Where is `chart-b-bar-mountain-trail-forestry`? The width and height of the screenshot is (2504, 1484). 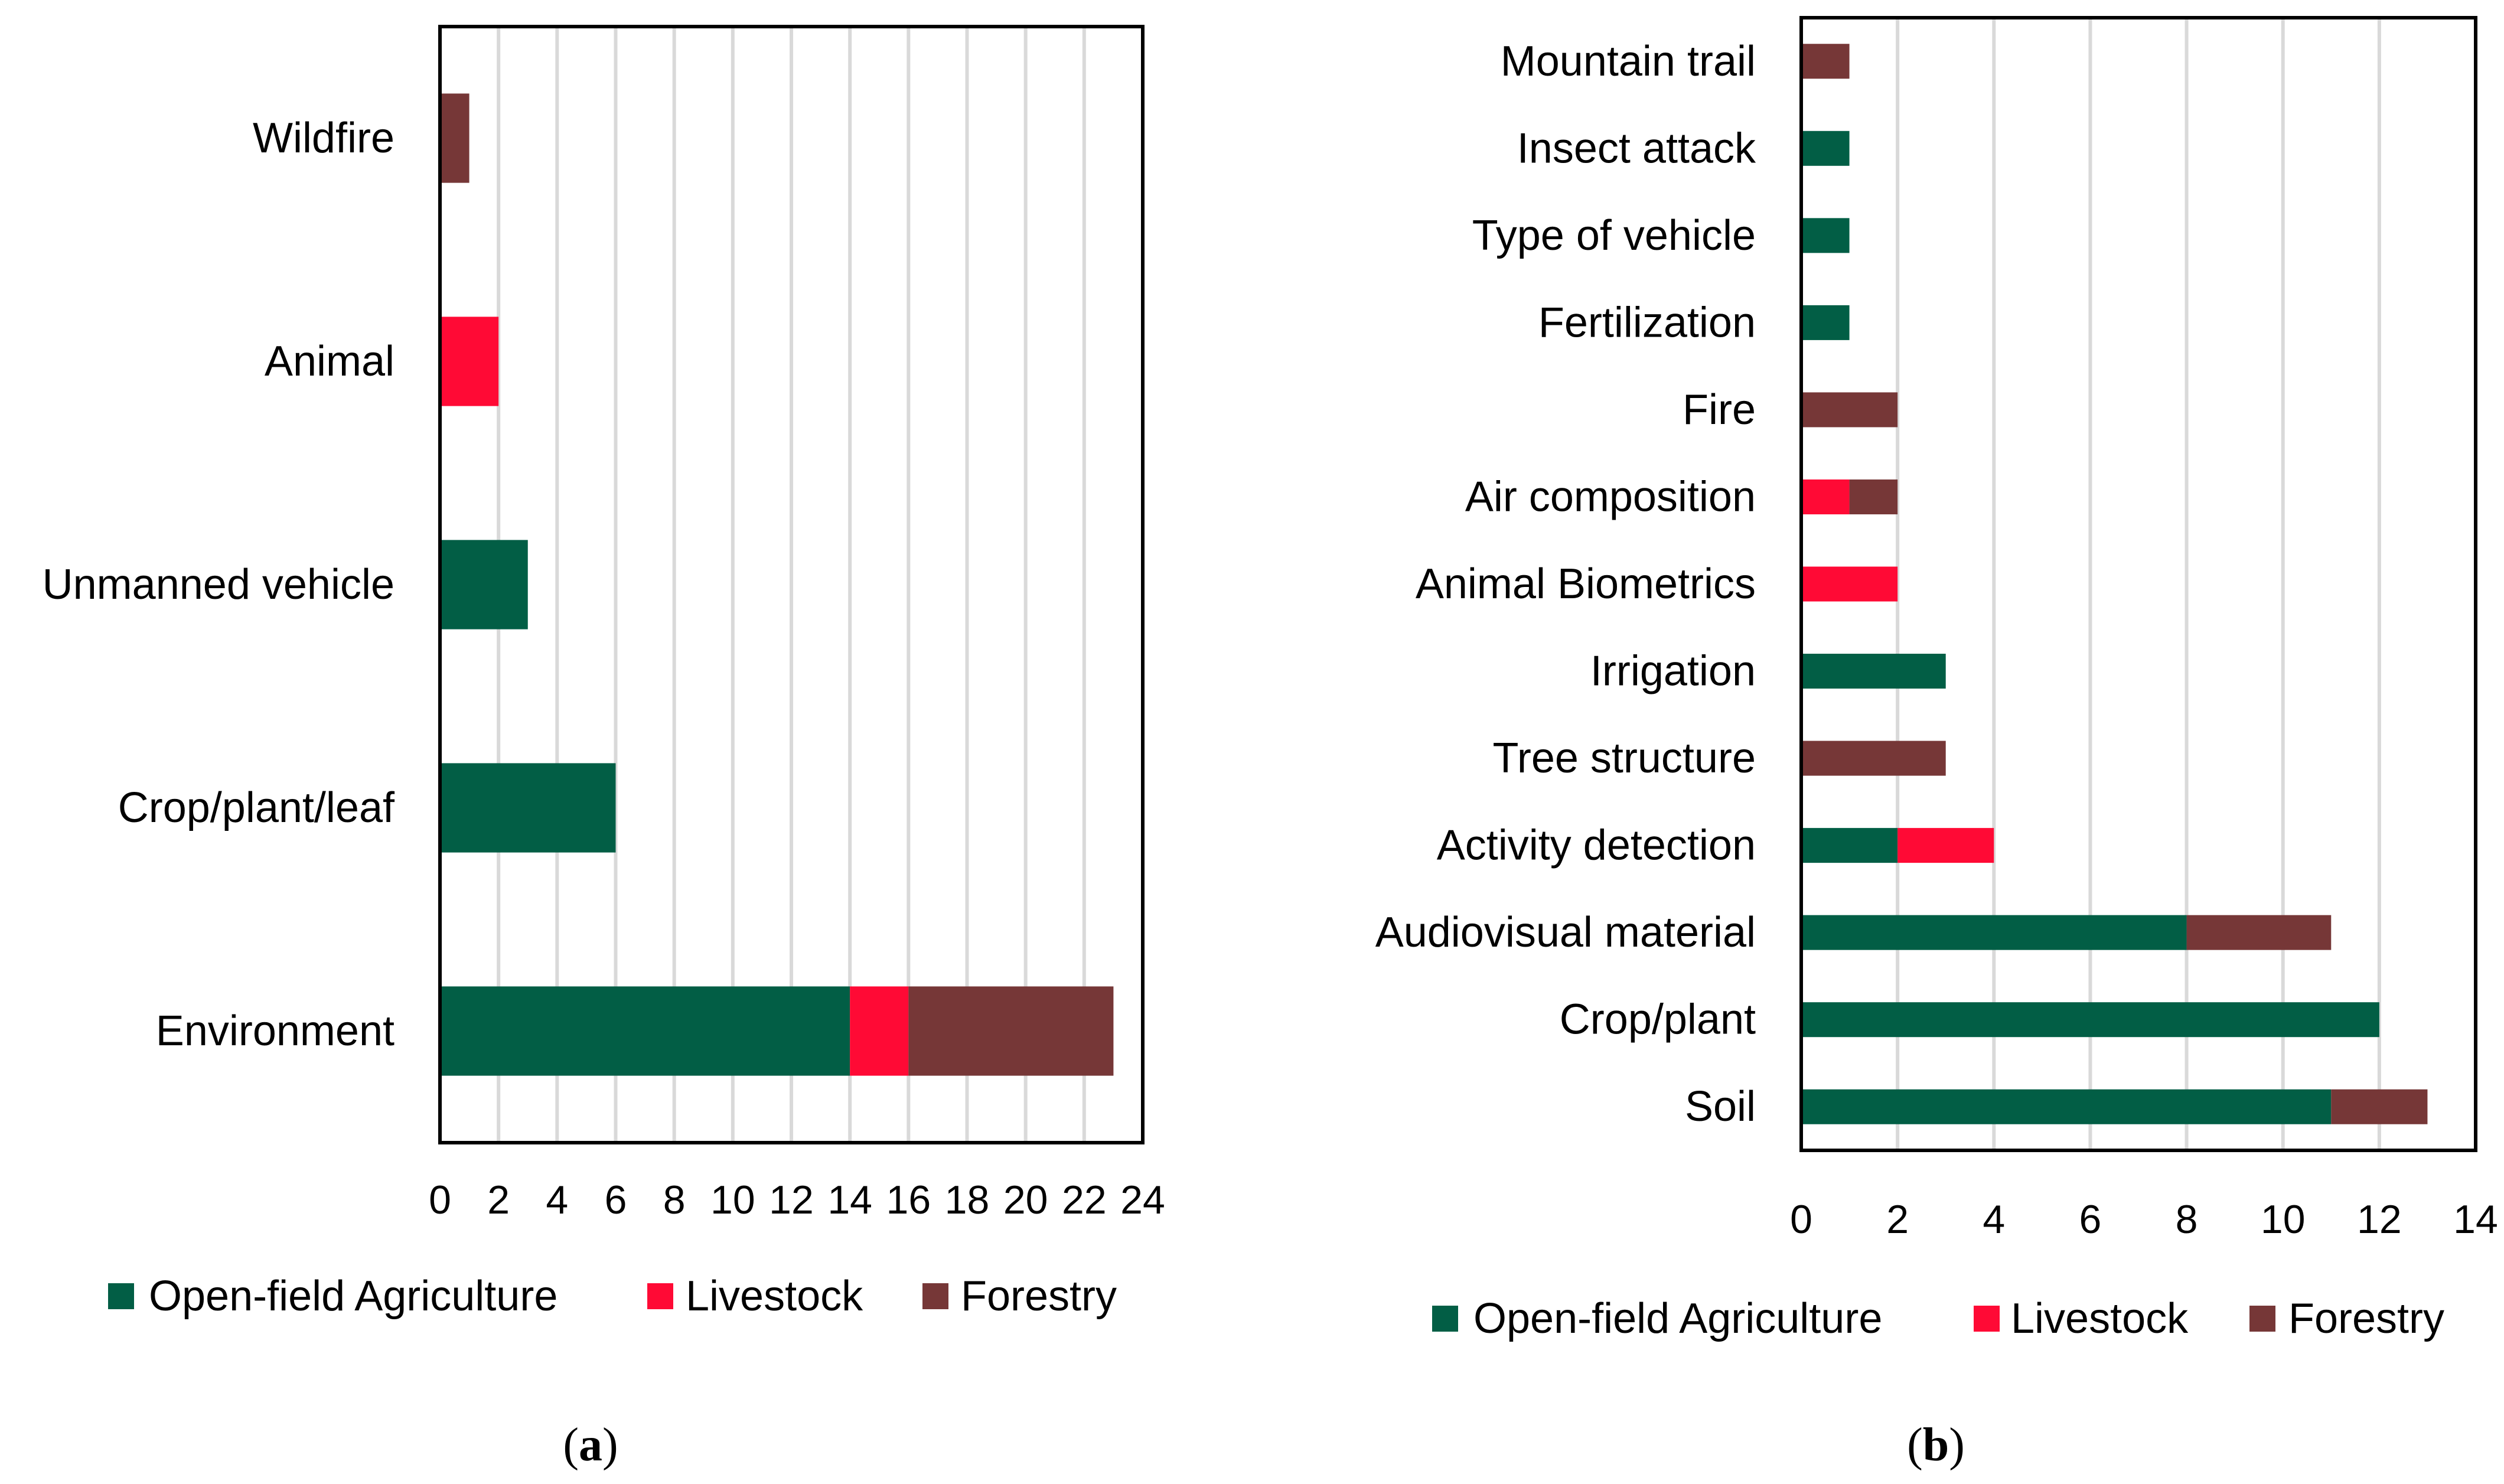 chart-b-bar-mountain-trail-forestry is located at coordinates (1825, 61).